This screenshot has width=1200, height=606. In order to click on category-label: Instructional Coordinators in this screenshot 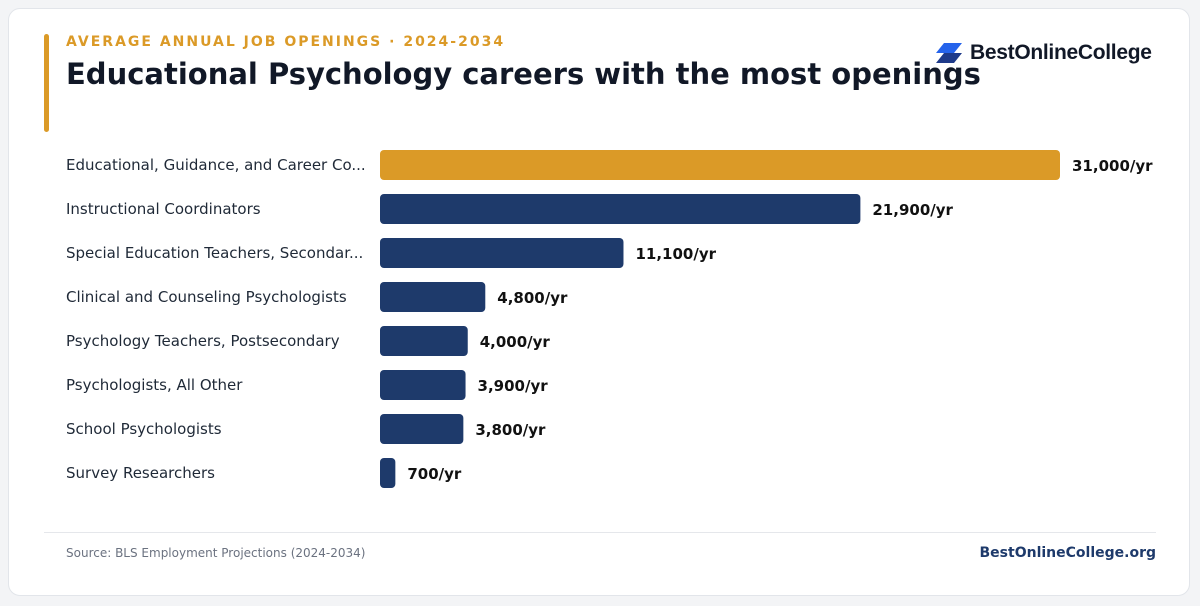, I will do `click(163, 209)`.